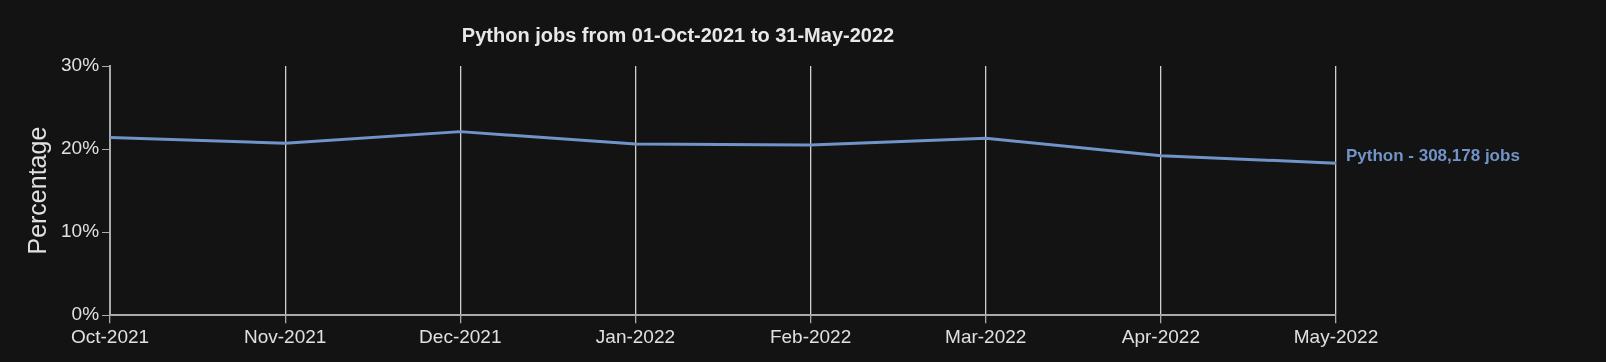 This screenshot has width=1606, height=362. What do you see at coordinates (285, 336) in the screenshot?
I see `x-tick-label: Nov-2021` at bounding box center [285, 336].